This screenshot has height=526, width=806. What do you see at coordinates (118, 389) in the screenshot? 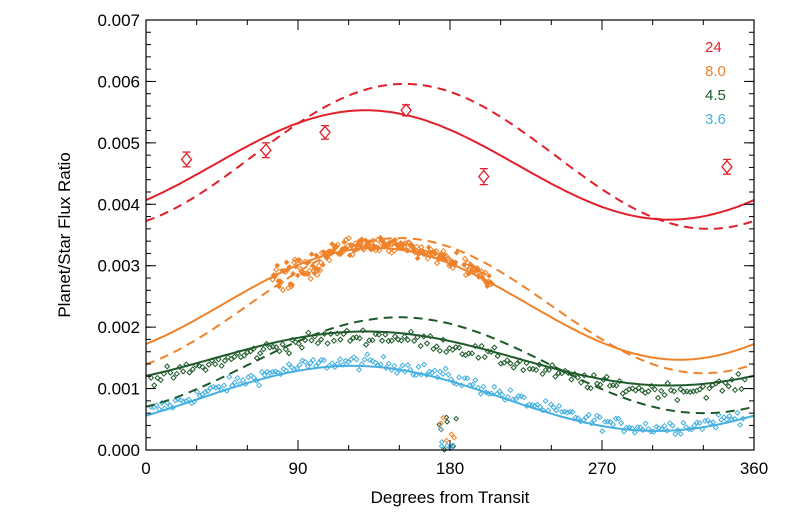
I see `y-tick-label: 0.001` at bounding box center [118, 389].